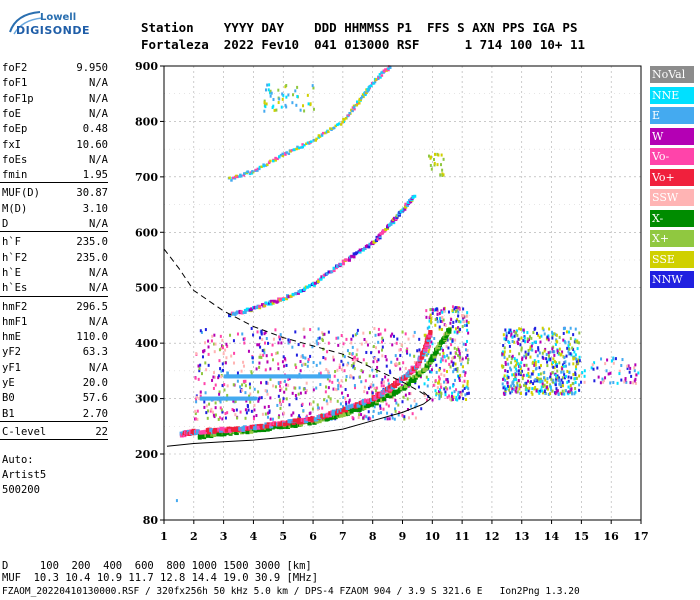 The height and width of the screenshot is (600, 700). Describe the element at coordinates (254, 536) in the screenshot. I see `x-tick-label: 4` at that location.